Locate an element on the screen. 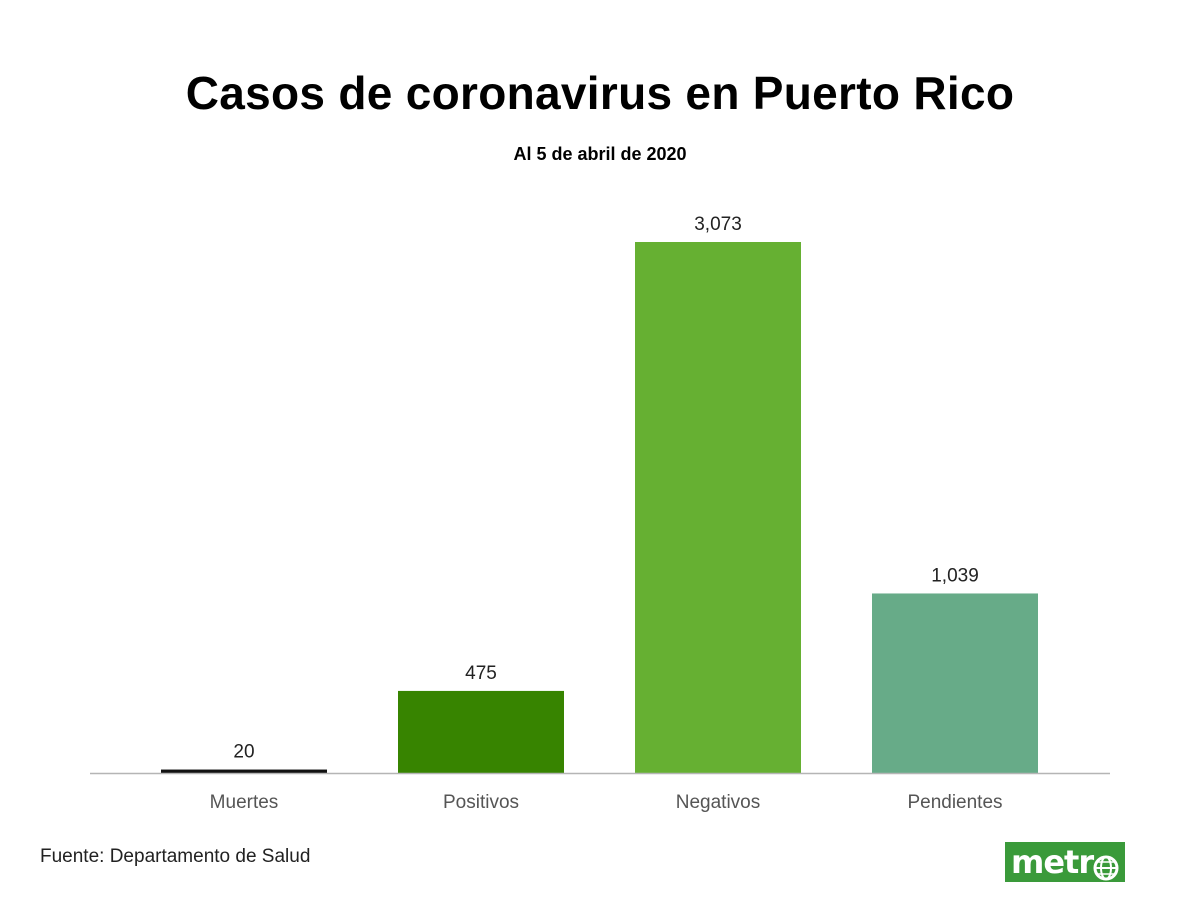 The height and width of the screenshot is (900, 1200). bar-pendientes is located at coordinates (955, 683).